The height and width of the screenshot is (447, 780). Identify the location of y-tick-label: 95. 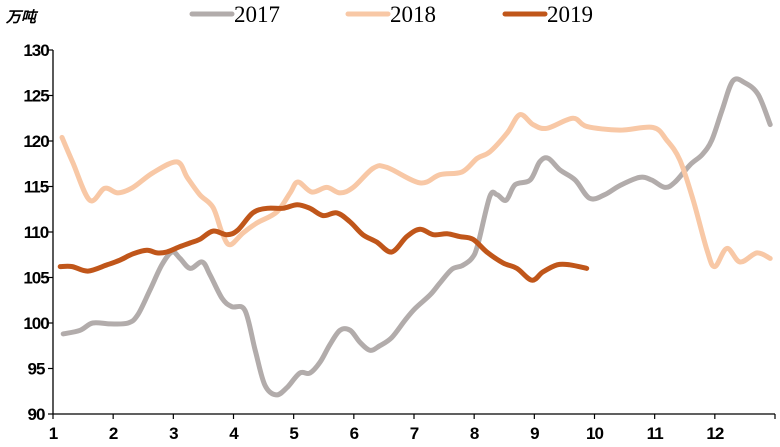
(36, 369).